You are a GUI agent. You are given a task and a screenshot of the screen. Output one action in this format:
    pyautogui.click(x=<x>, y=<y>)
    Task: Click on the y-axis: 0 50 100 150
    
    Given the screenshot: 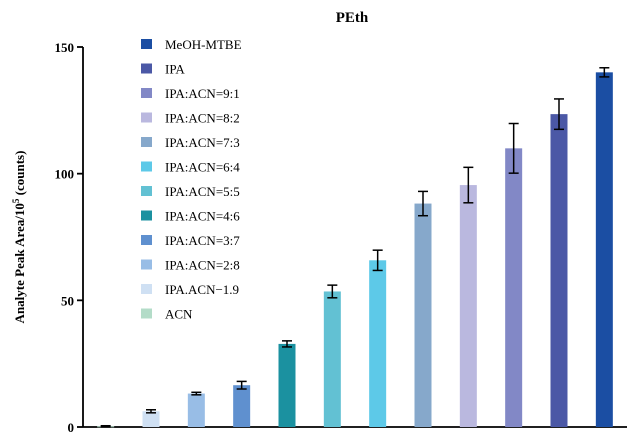 What is the action you would take?
    pyautogui.click(x=69, y=237)
    